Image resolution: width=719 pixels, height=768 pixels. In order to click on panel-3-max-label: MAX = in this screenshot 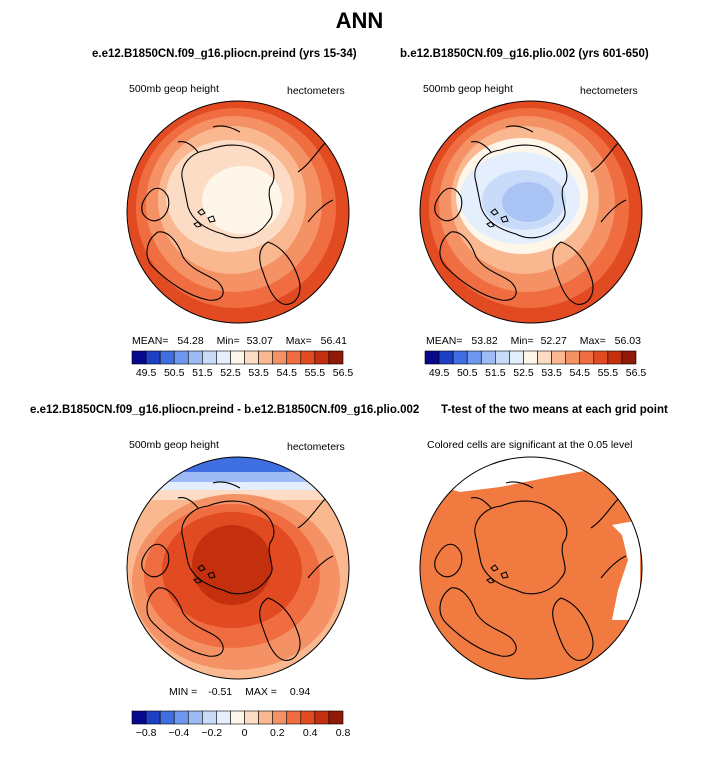, I will do `click(261, 692)`.